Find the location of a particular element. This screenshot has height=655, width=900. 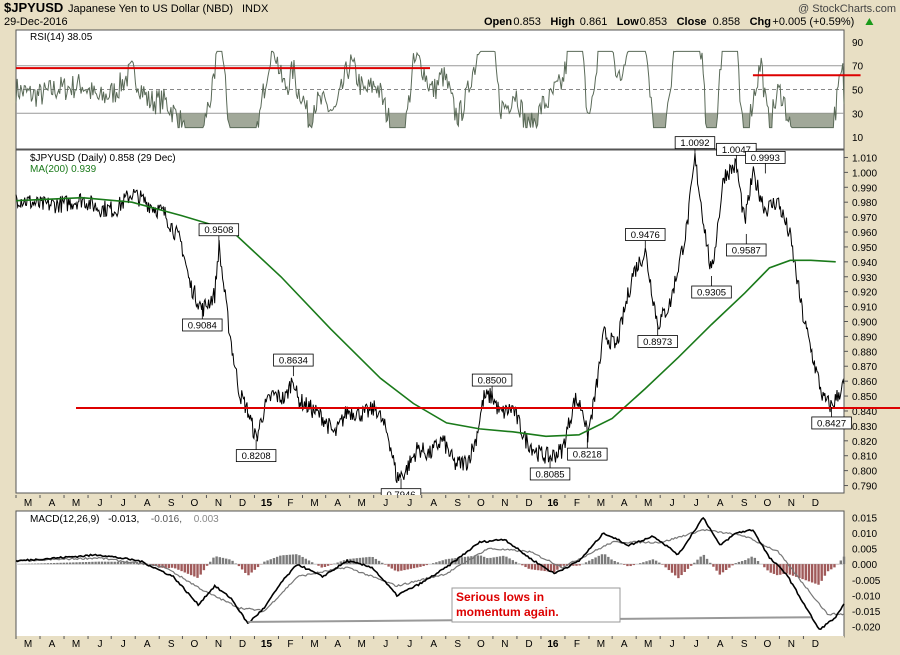

price-tick-label: 0.940 is located at coordinates (864, 263).